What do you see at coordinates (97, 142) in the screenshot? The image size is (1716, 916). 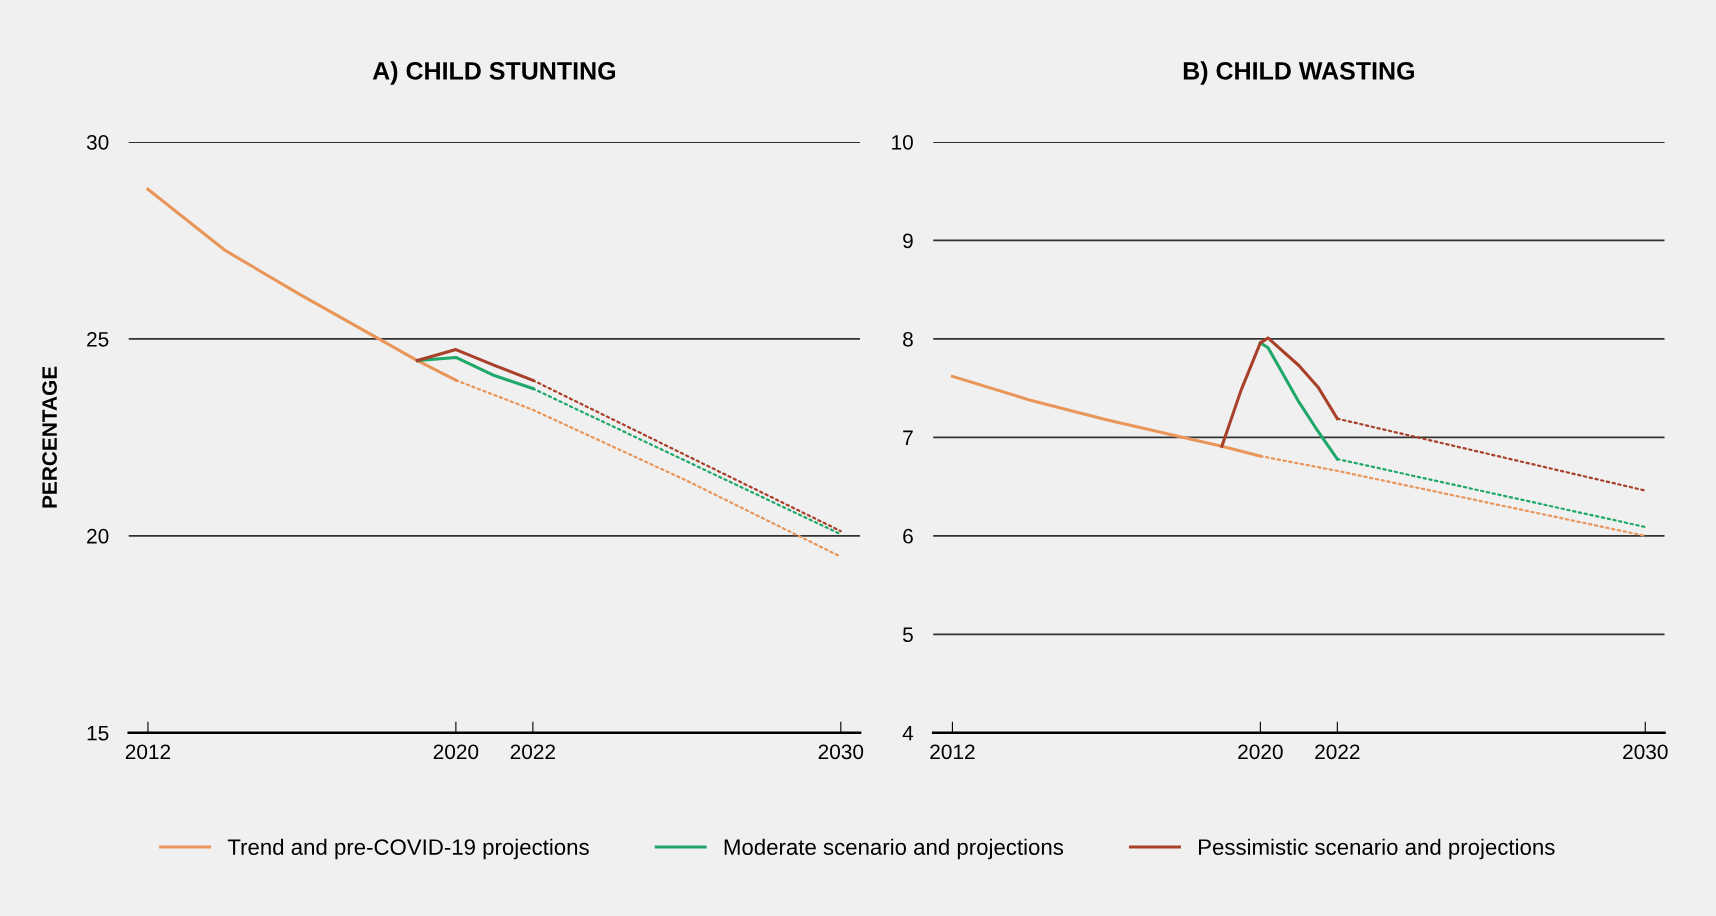 I see `y-tick-label: 30` at bounding box center [97, 142].